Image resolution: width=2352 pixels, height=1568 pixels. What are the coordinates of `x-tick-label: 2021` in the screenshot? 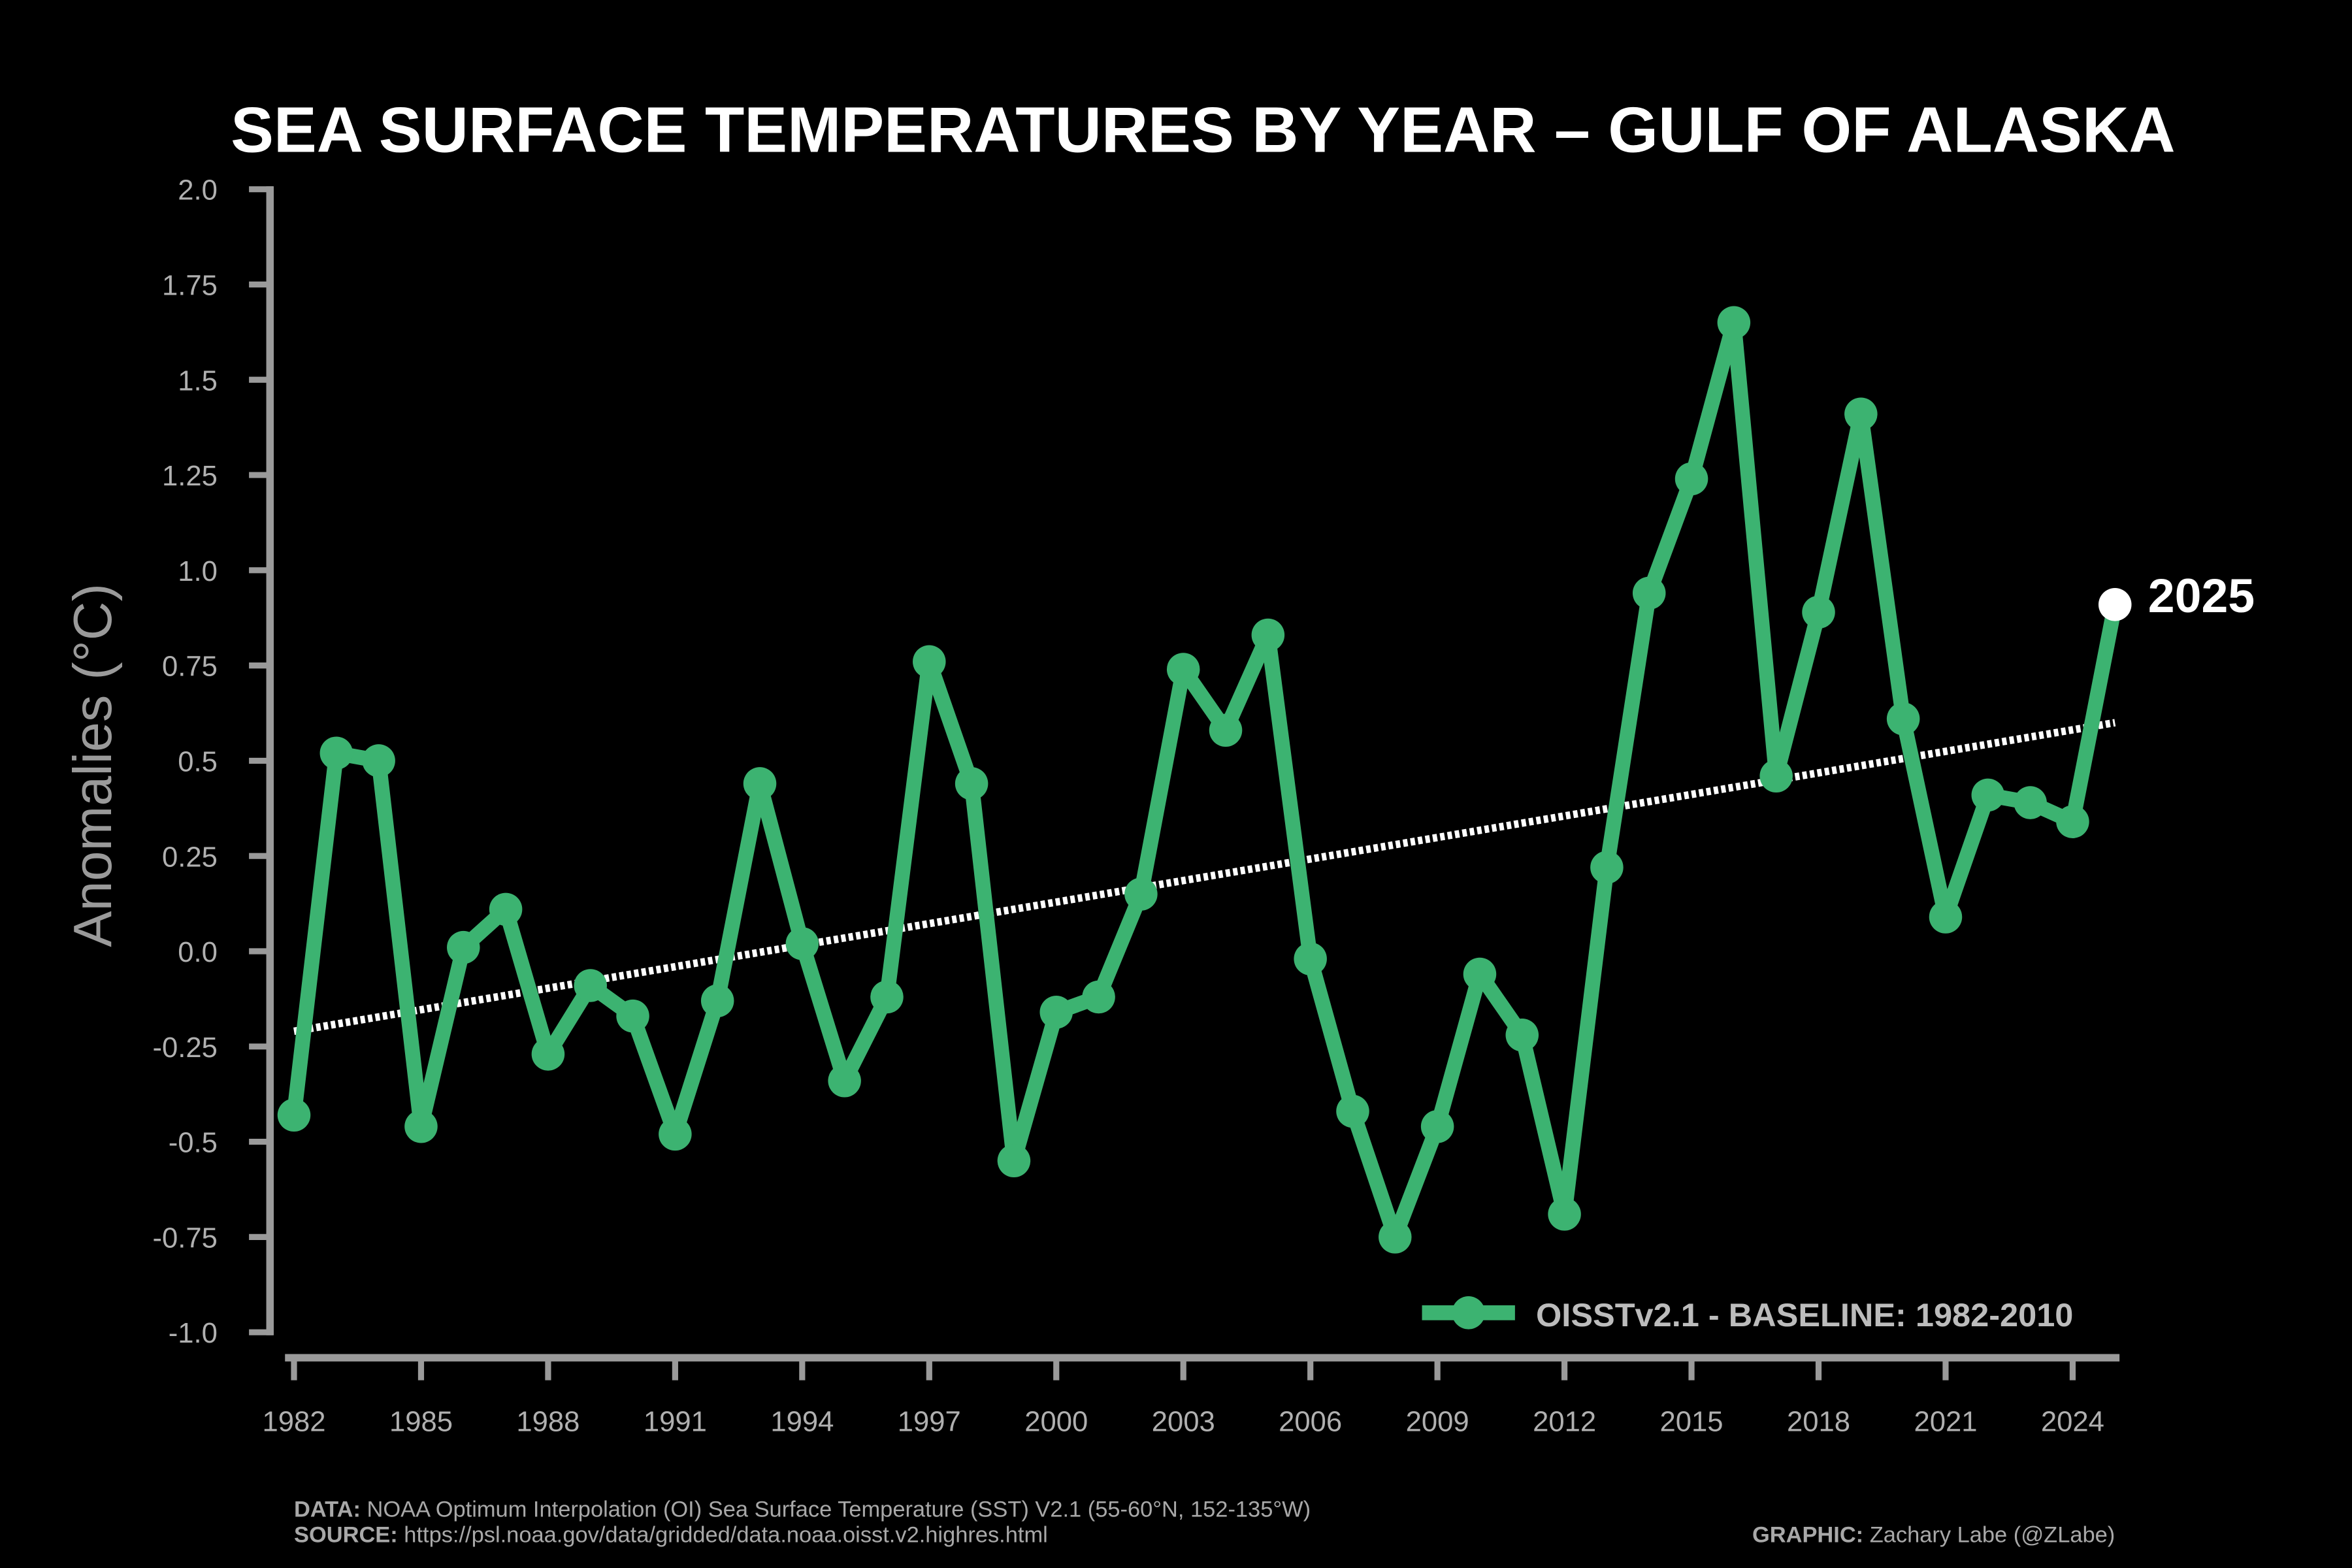 It's located at (1945, 1422).